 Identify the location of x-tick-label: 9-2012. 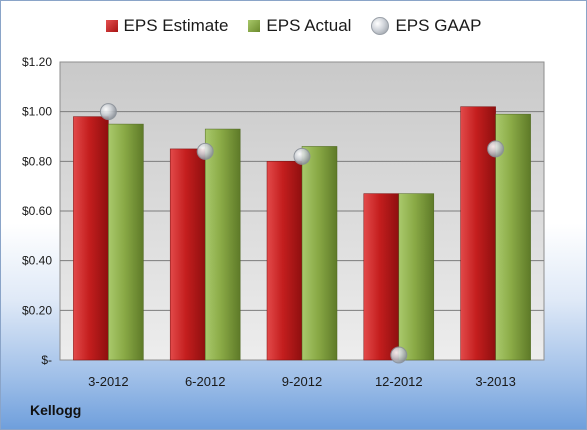
(302, 381).